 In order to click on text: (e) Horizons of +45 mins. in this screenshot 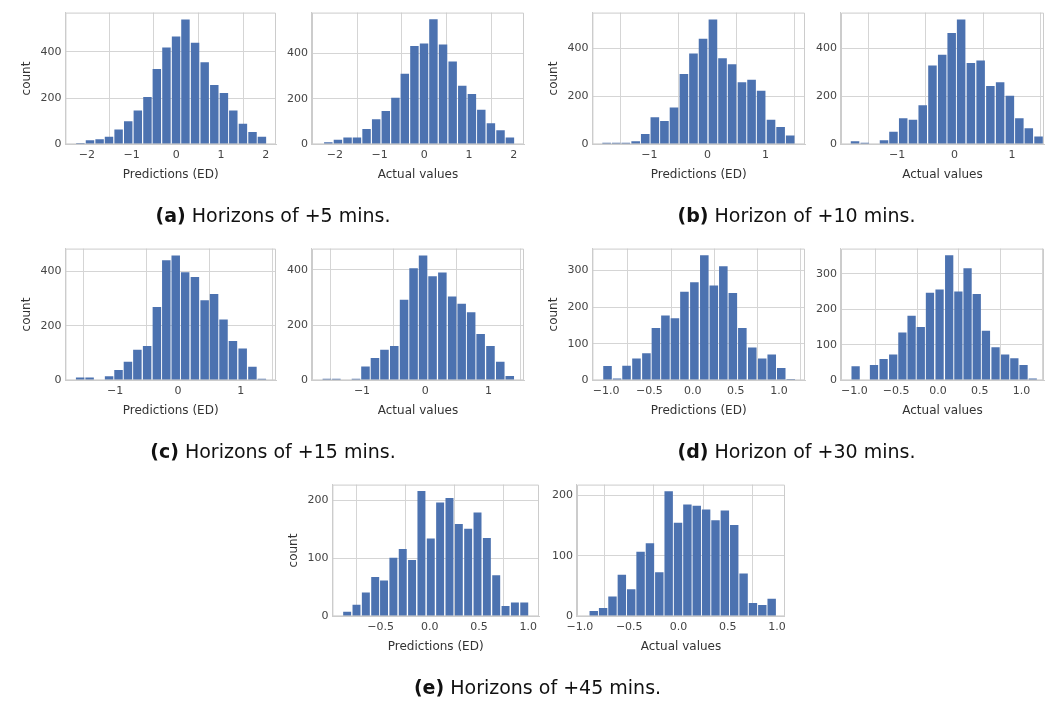, I will do `click(537, 687)`.